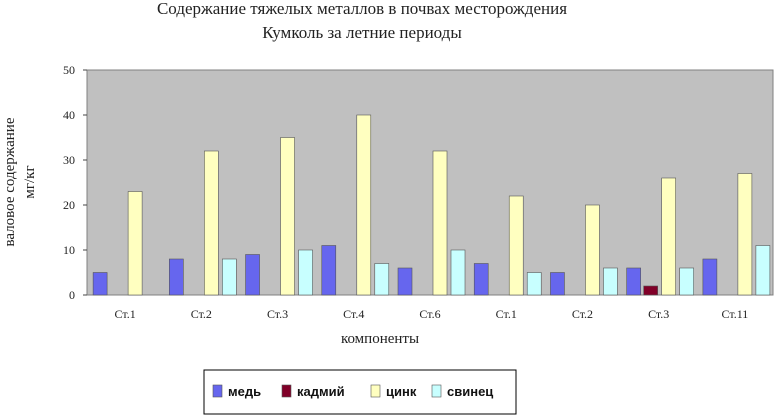 The image size is (778, 418). Describe the element at coordinates (557, 284) in the screenshot. I see `bar-медь-6` at that location.